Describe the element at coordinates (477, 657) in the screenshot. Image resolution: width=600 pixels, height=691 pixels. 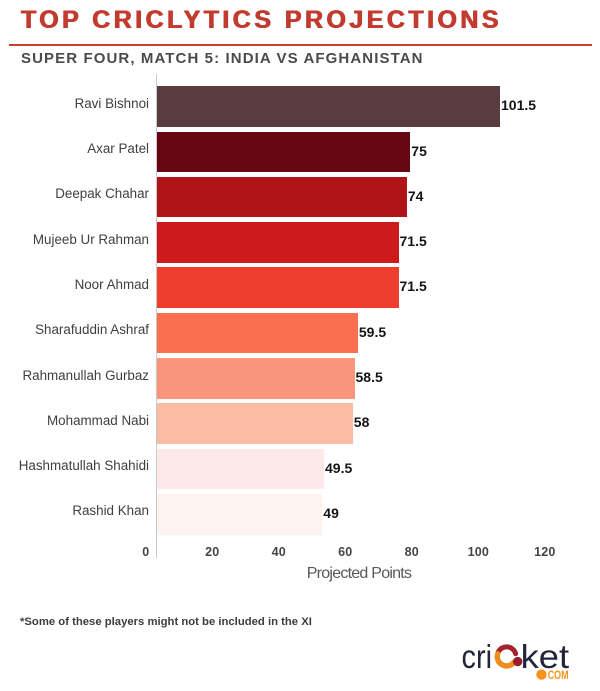
I see `svg-text: cri` at that location.